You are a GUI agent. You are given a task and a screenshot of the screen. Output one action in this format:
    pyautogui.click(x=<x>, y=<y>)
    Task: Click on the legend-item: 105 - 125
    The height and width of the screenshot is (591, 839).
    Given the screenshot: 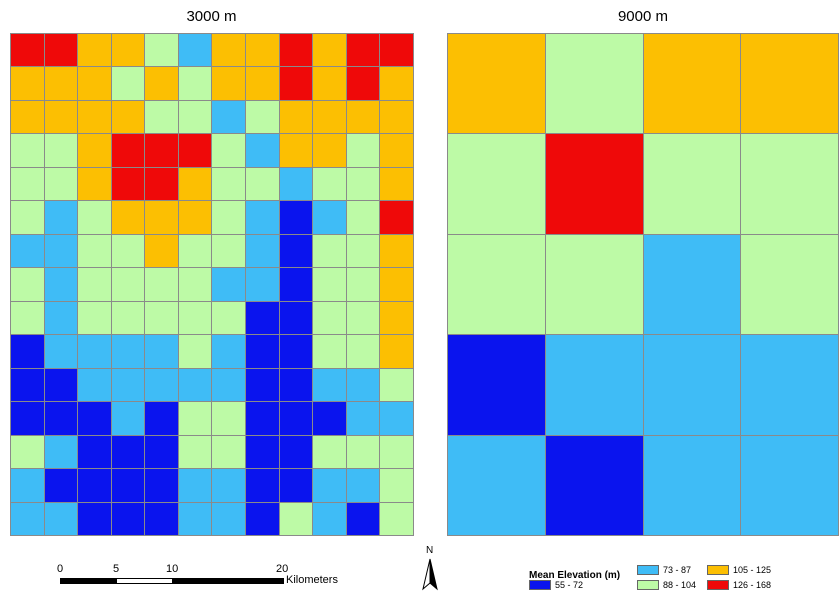 What is the action you would take?
    pyautogui.click(x=739, y=570)
    